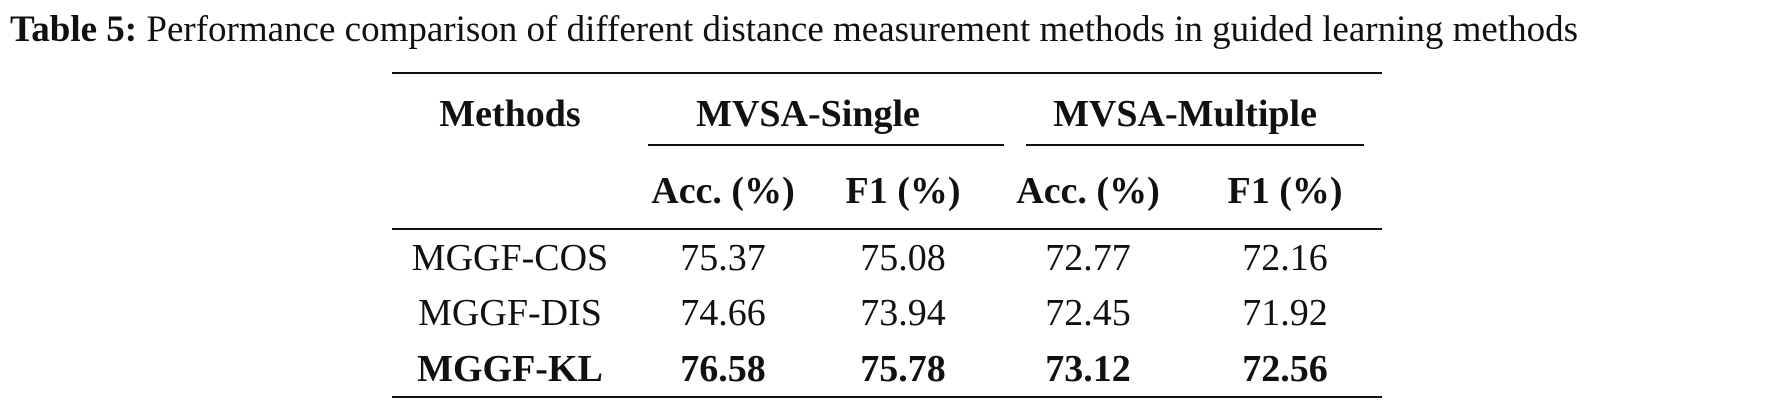 Image resolution: width=1774 pixels, height=420 pixels. What do you see at coordinates (723, 313) in the screenshot?
I see `value-cell: 74.66` at bounding box center [723, 313].